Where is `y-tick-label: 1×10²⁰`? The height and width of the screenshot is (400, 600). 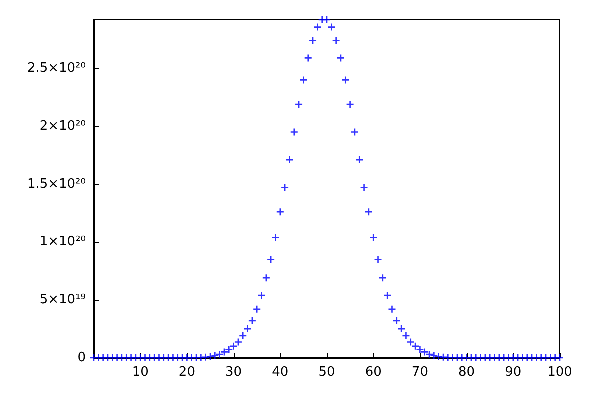 y-tick-label: 1×10²⁰ is located at coordinates (63, 242).